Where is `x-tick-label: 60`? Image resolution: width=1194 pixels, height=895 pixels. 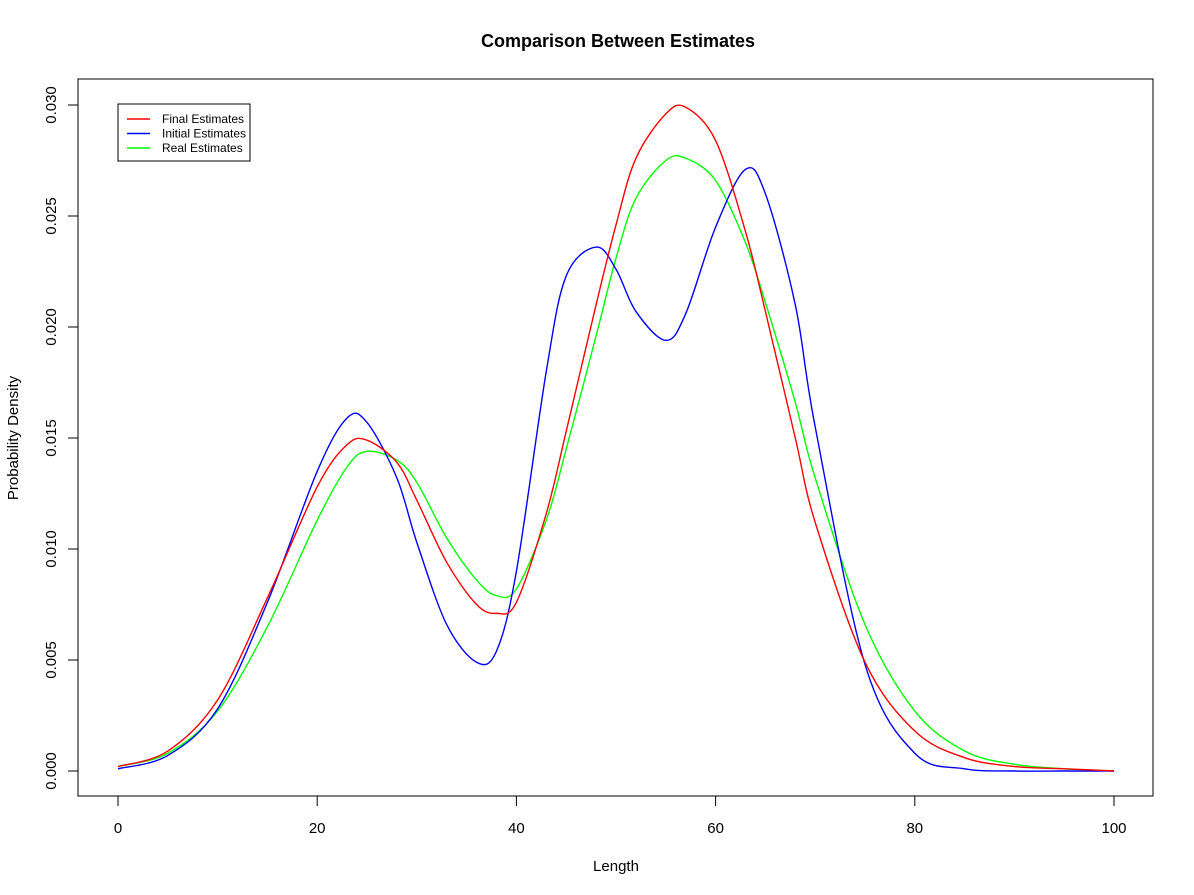 x-tick-label: 60 is located at coordinates (715, 828).